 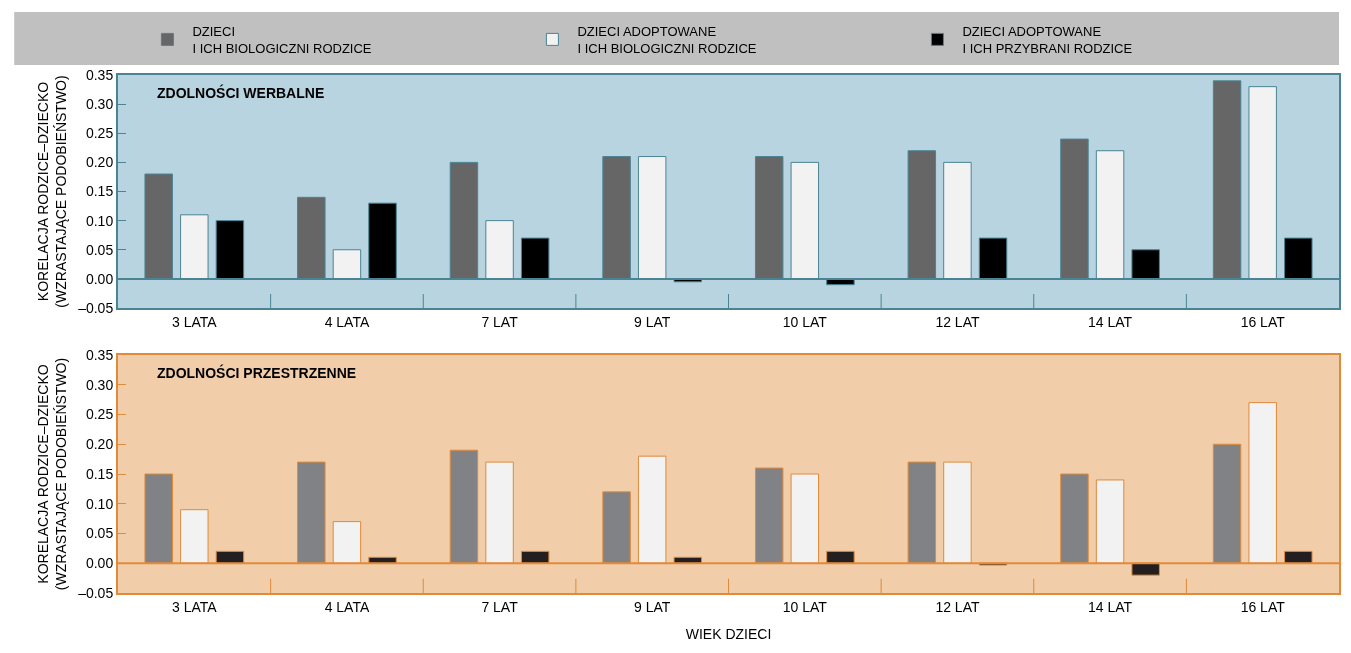 What do you see at coordinates (282, 40) in the screenshot?
I see `legend-label: DZIECI I ICH BIOLOGICZNI RODZICE` at bounding box center [282, 40].